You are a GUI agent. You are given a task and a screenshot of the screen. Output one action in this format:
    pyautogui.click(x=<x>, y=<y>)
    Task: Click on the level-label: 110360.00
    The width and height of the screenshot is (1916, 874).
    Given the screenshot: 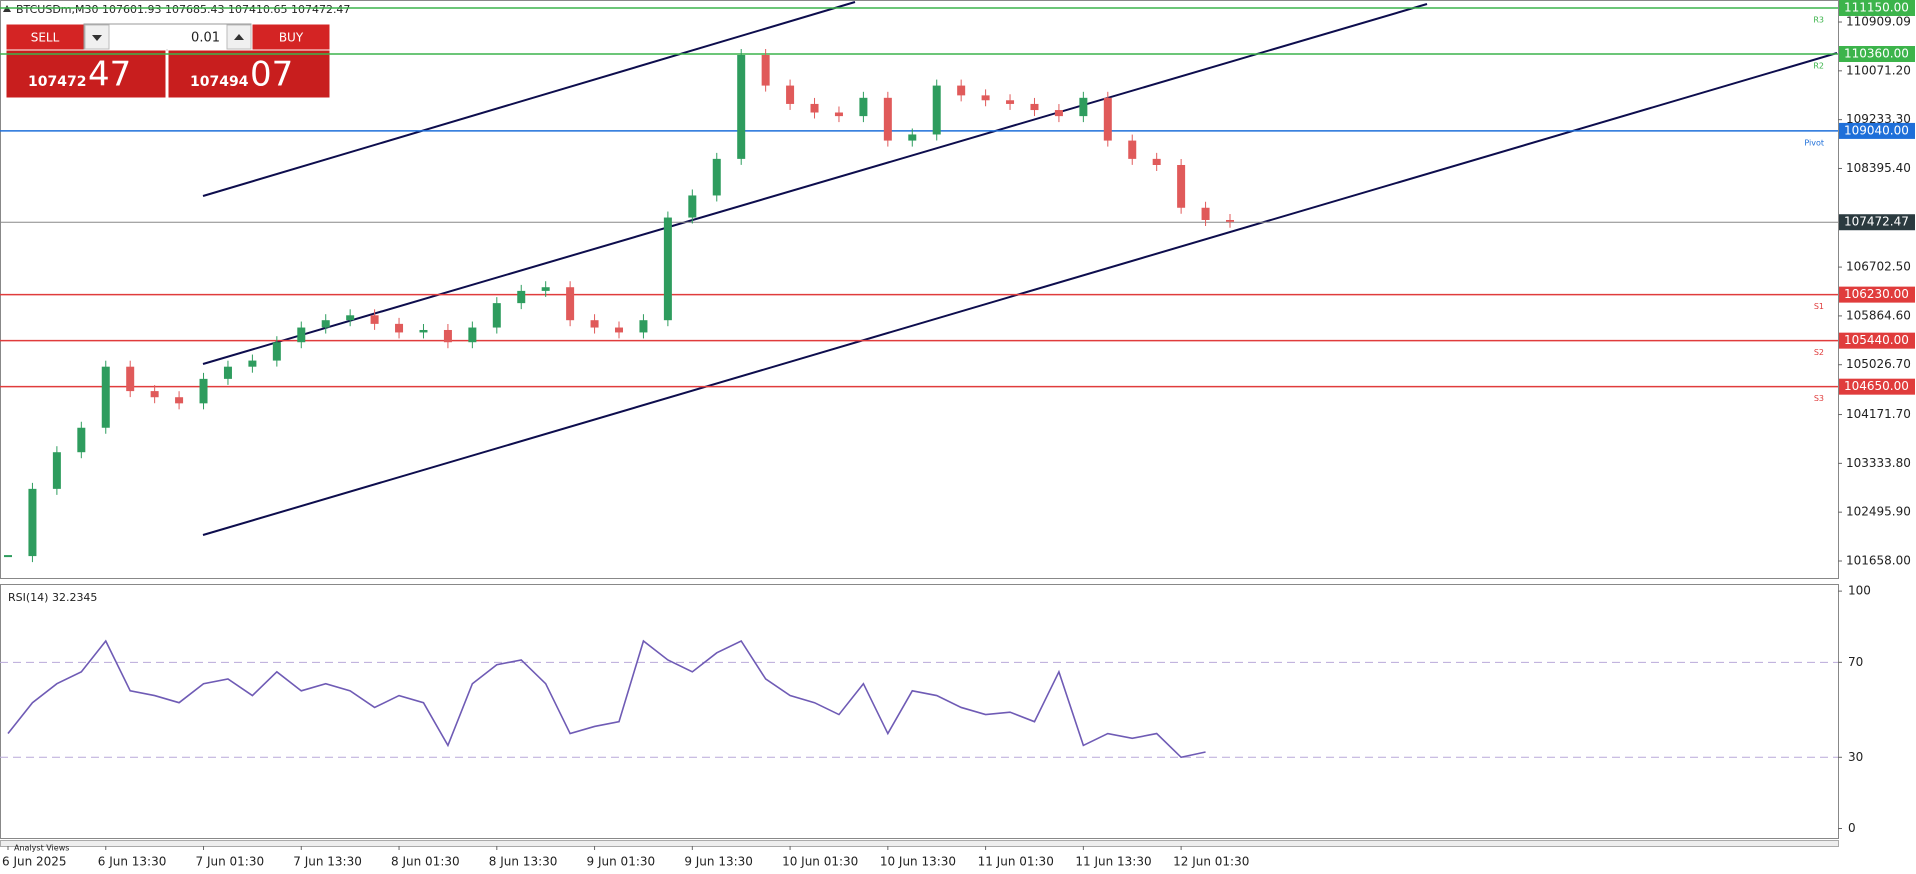 What is the action you would take?
    pyautogui.click(x=1876, y=54)
    